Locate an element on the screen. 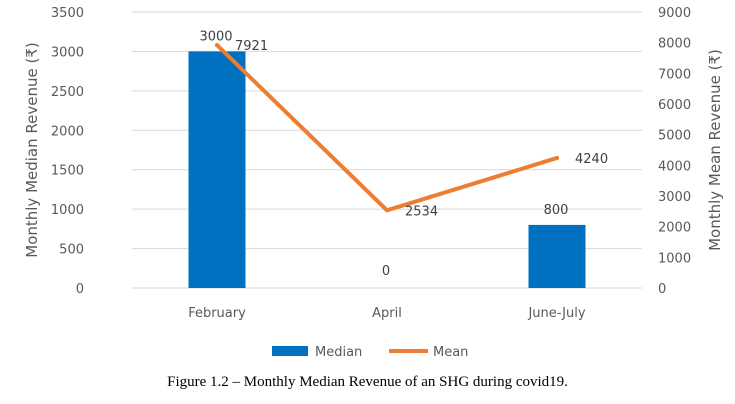 The width and height of the screenshot is (735, 404). right-axis-title: Monthly Mean Revenue (₹) is located at coordinates (715, 150).